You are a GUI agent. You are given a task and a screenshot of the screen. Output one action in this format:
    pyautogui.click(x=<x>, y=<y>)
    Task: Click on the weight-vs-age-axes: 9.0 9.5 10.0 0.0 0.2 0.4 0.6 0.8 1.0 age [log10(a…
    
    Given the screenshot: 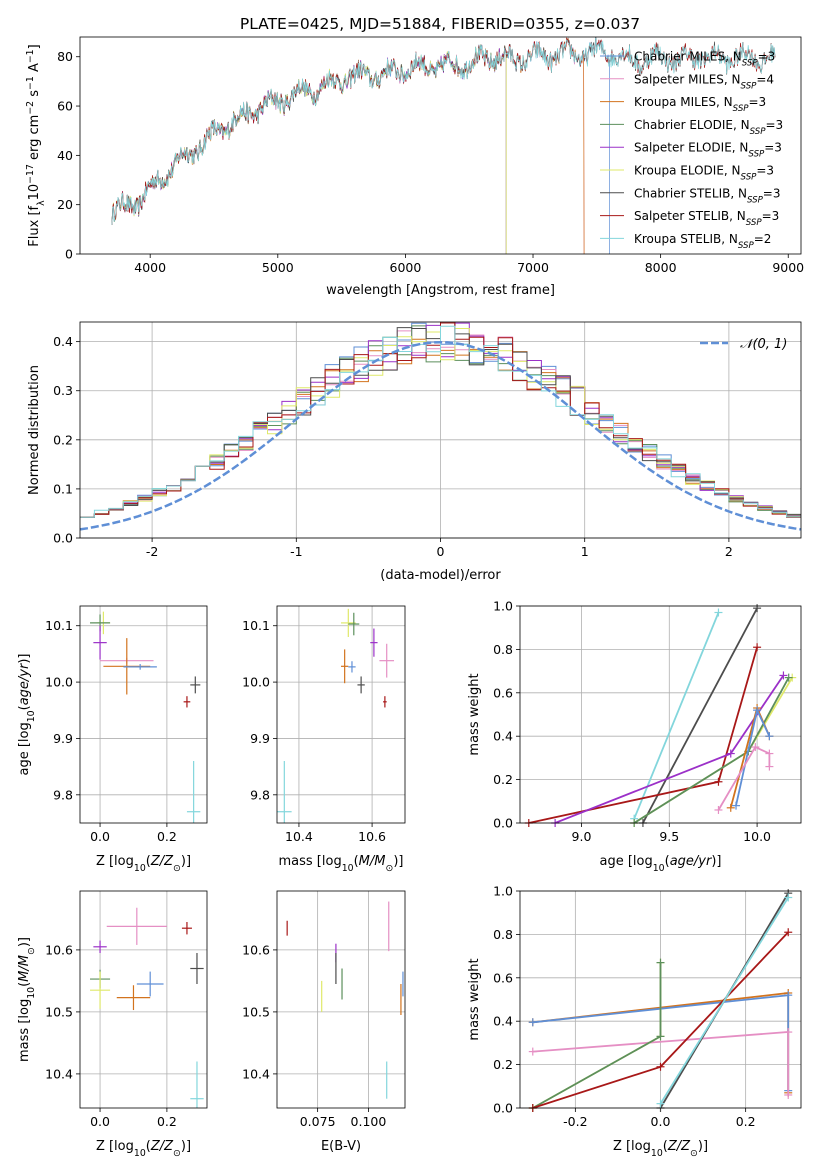 What is the action you would take?
    pyautogui.click(x=634, y=736)
    